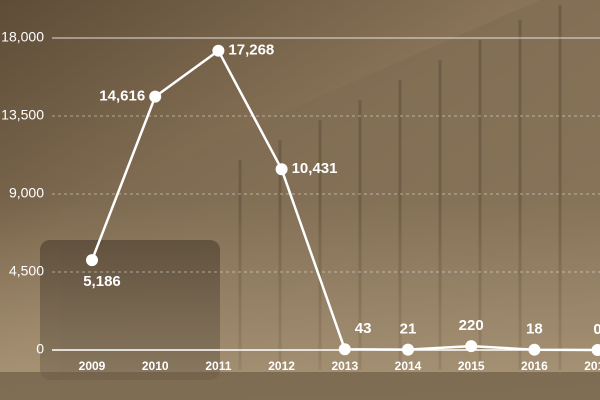 The image size is (600, 400). What do you see at coordinates (471, 366) in the screenshot?
I see `x-tick-label: 2015` at bounding box center [471, 366].